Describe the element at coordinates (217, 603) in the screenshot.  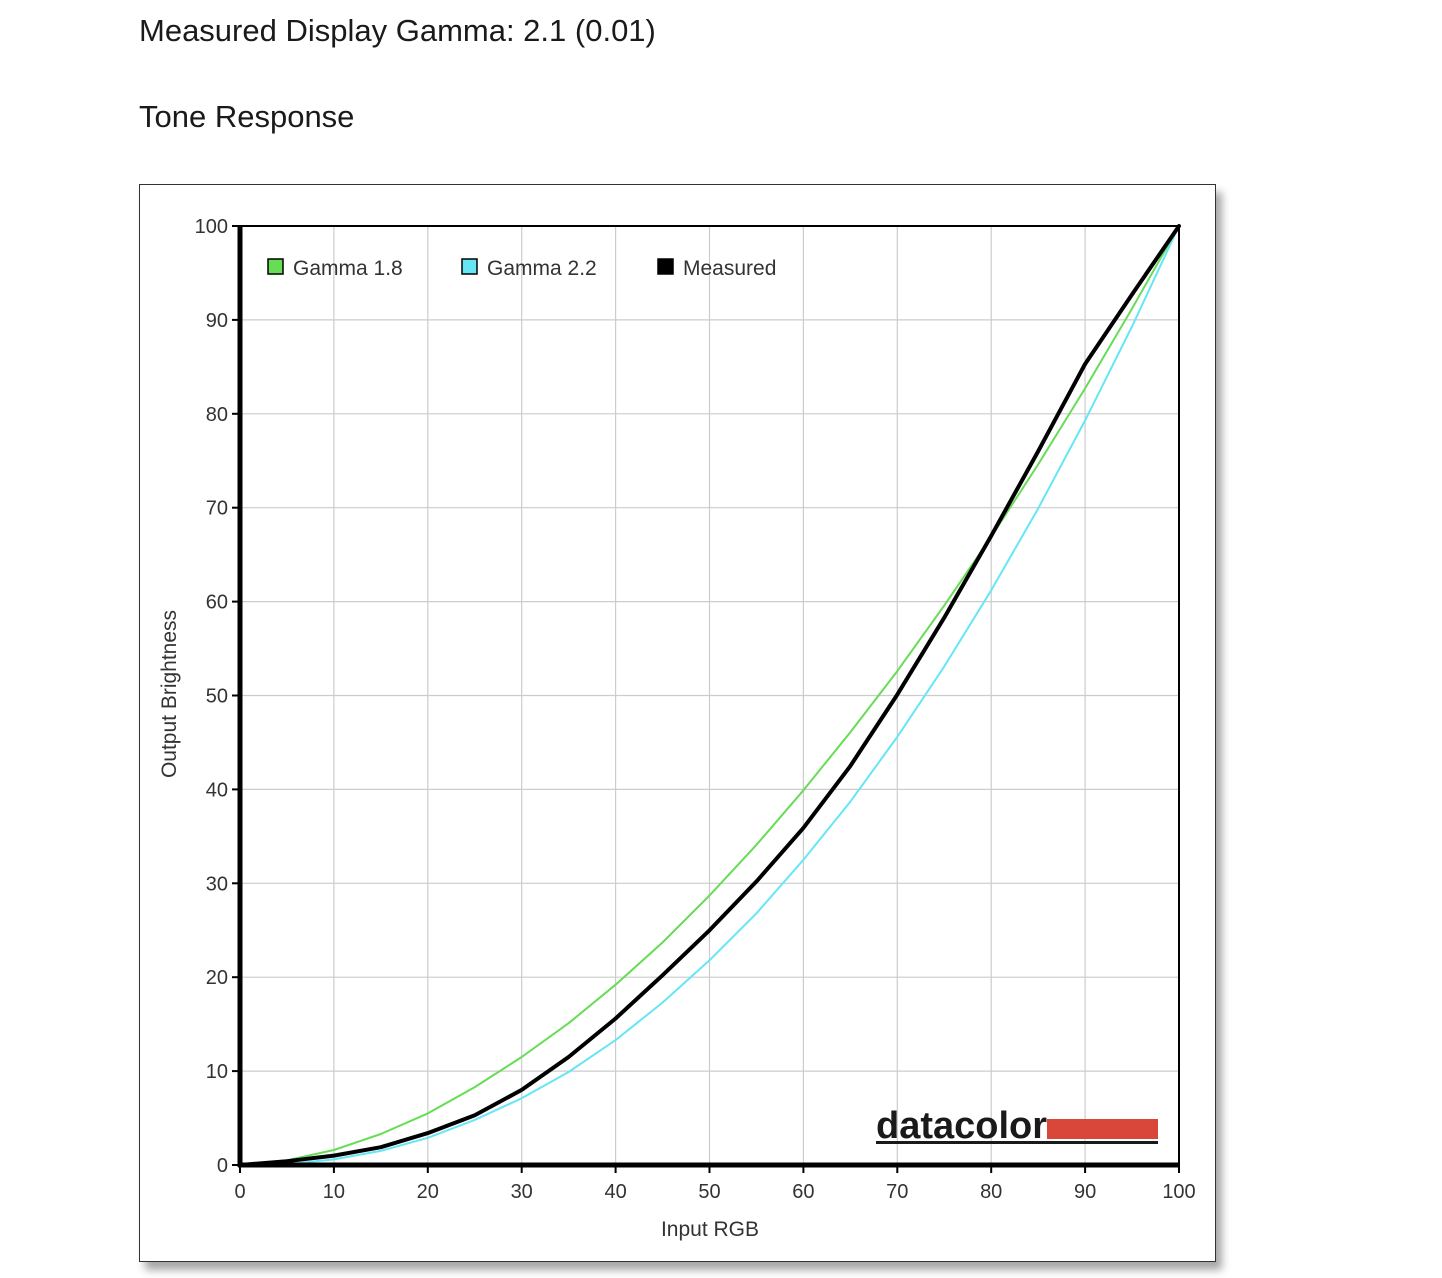
I see `y-tick-label: 60` at that location.